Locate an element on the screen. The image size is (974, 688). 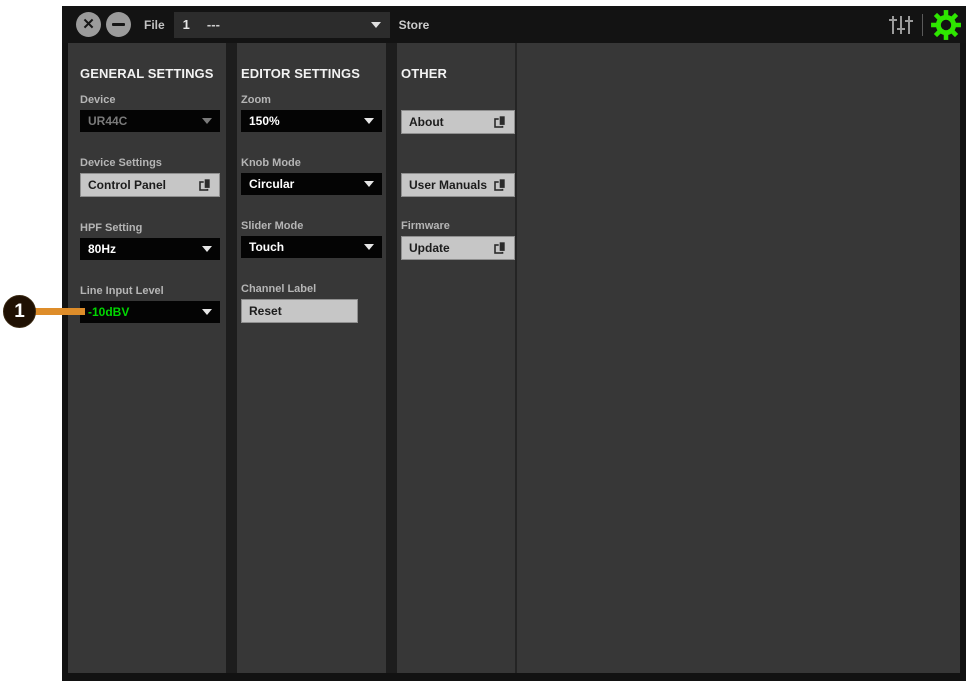
knob-mode-field: Knob Mode Circular is located at coordinates (311, 176).